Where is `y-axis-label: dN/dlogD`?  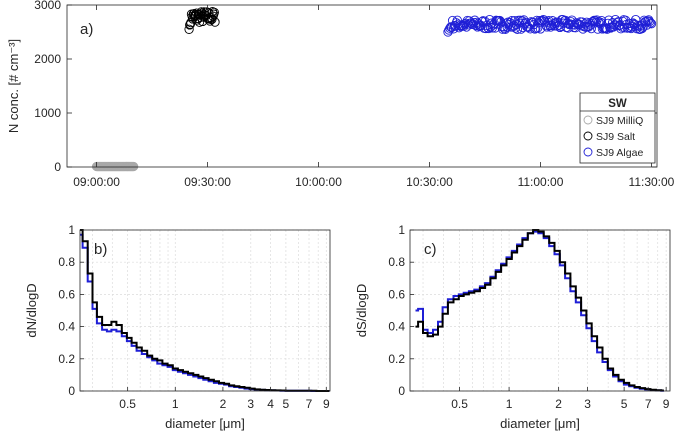 y-axis-label: dN/dlogD is located at coordinates (31, 310).